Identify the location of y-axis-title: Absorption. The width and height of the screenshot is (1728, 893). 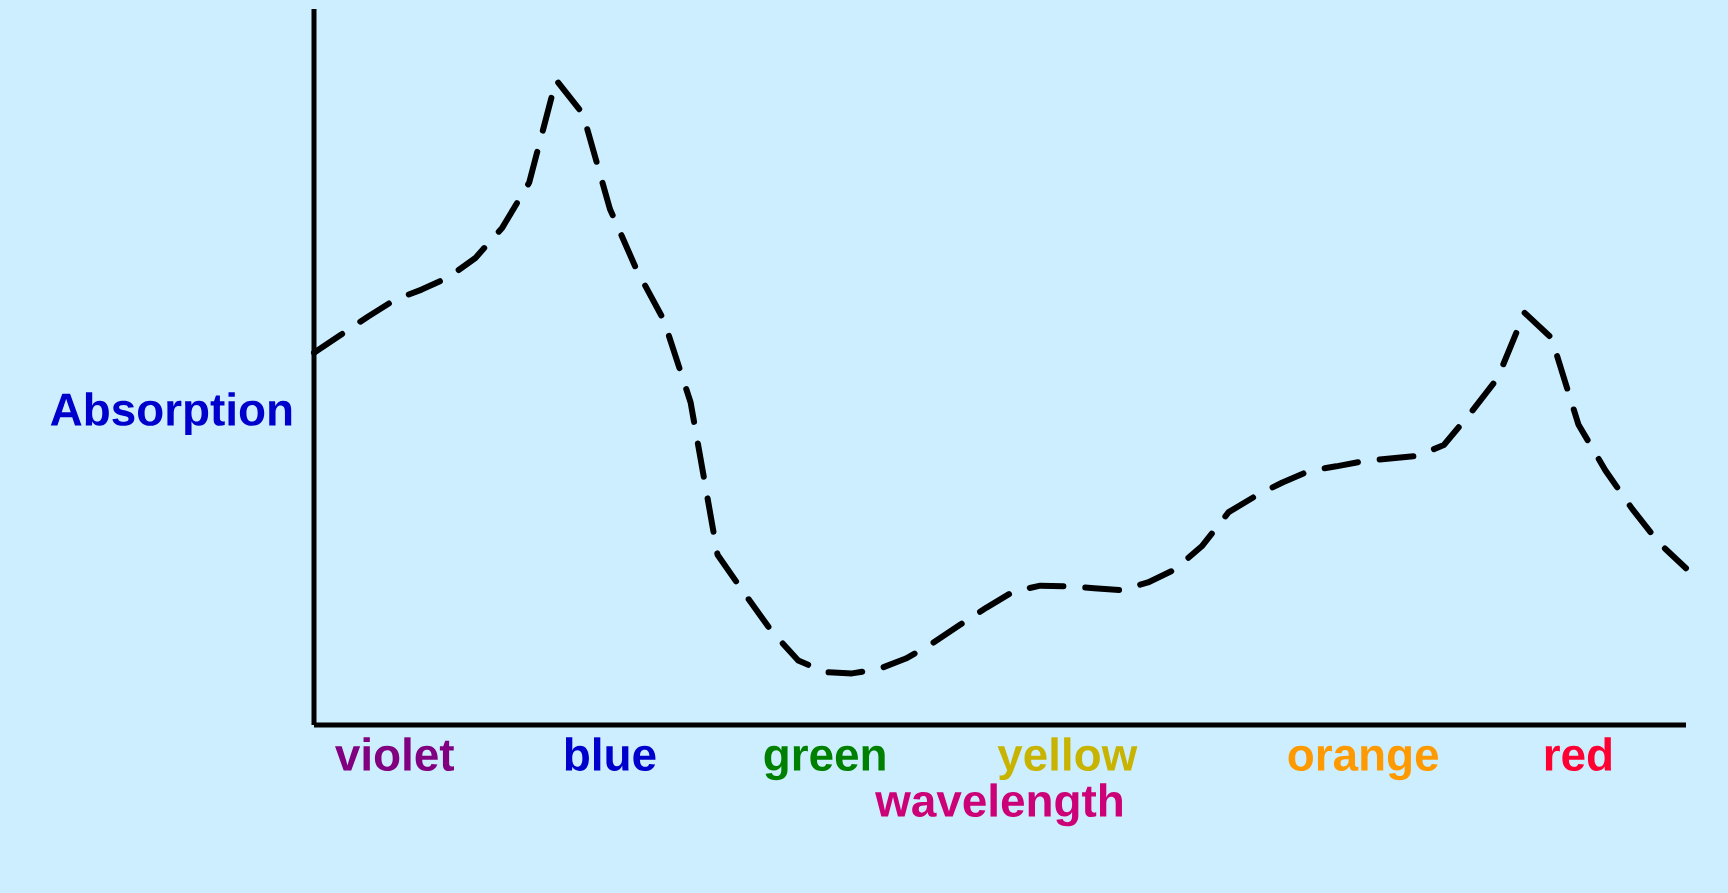
(171, 413).